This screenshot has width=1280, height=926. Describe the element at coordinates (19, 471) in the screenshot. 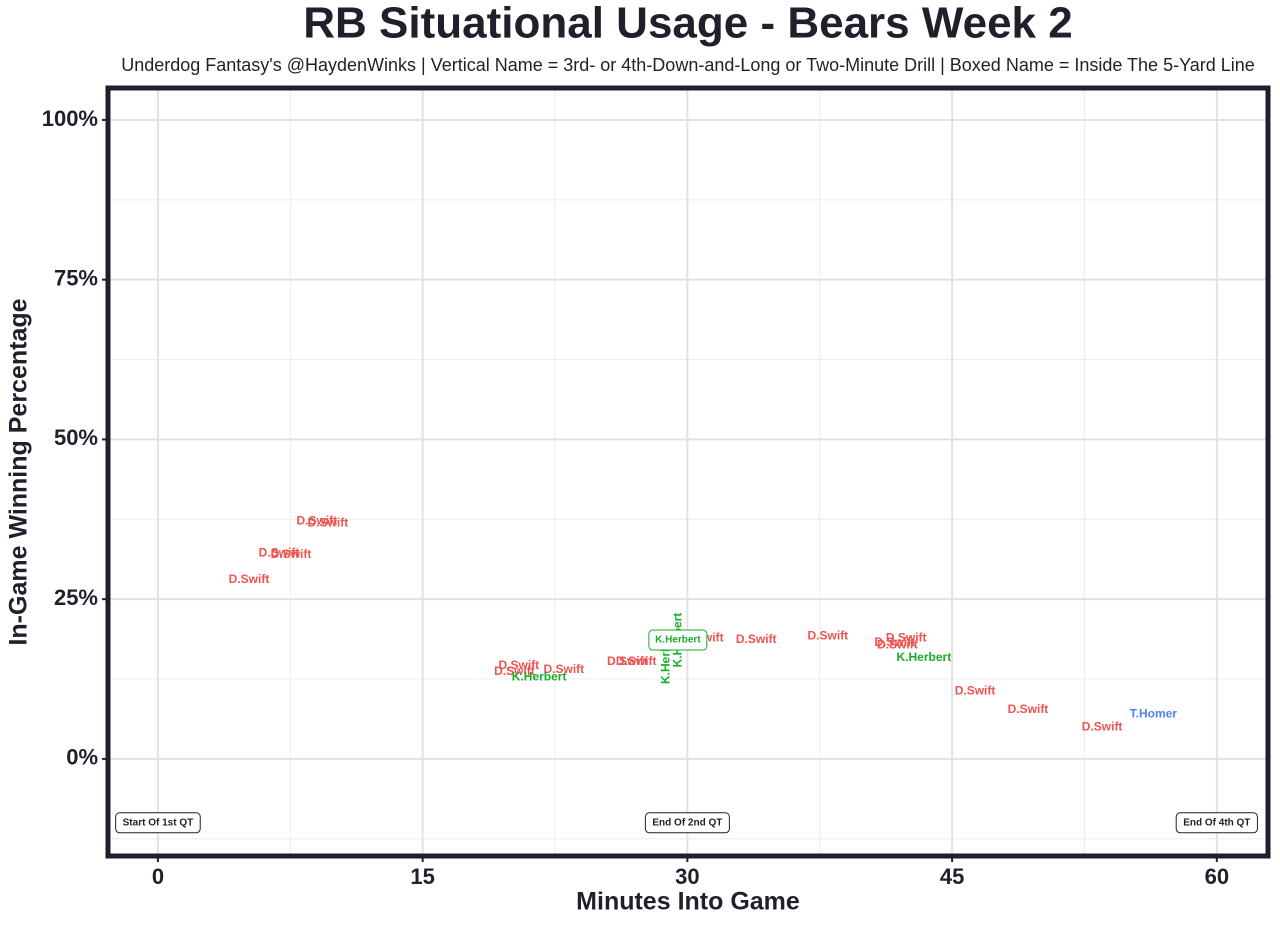

I see `y-axis-title: In-Game Winning Percentage` at that location.